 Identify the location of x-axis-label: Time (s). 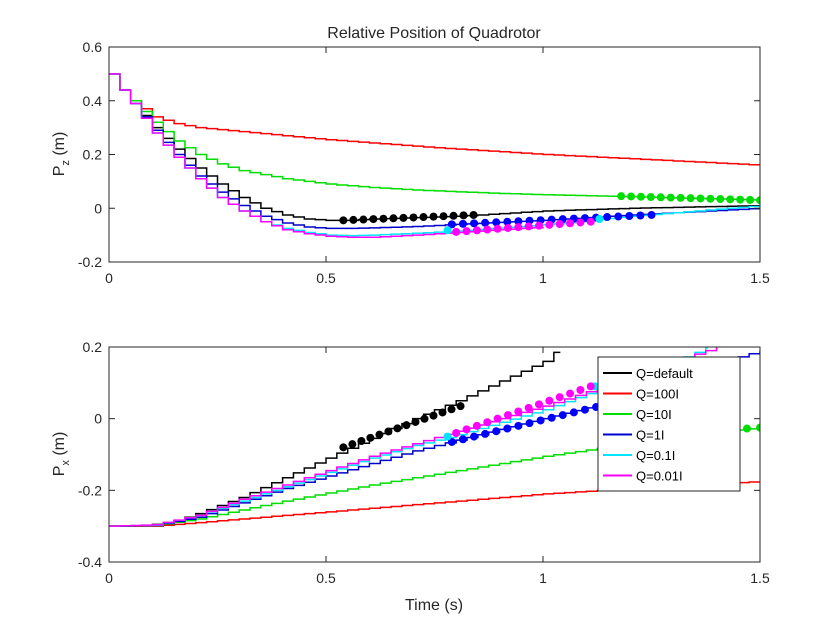
(434, 605).